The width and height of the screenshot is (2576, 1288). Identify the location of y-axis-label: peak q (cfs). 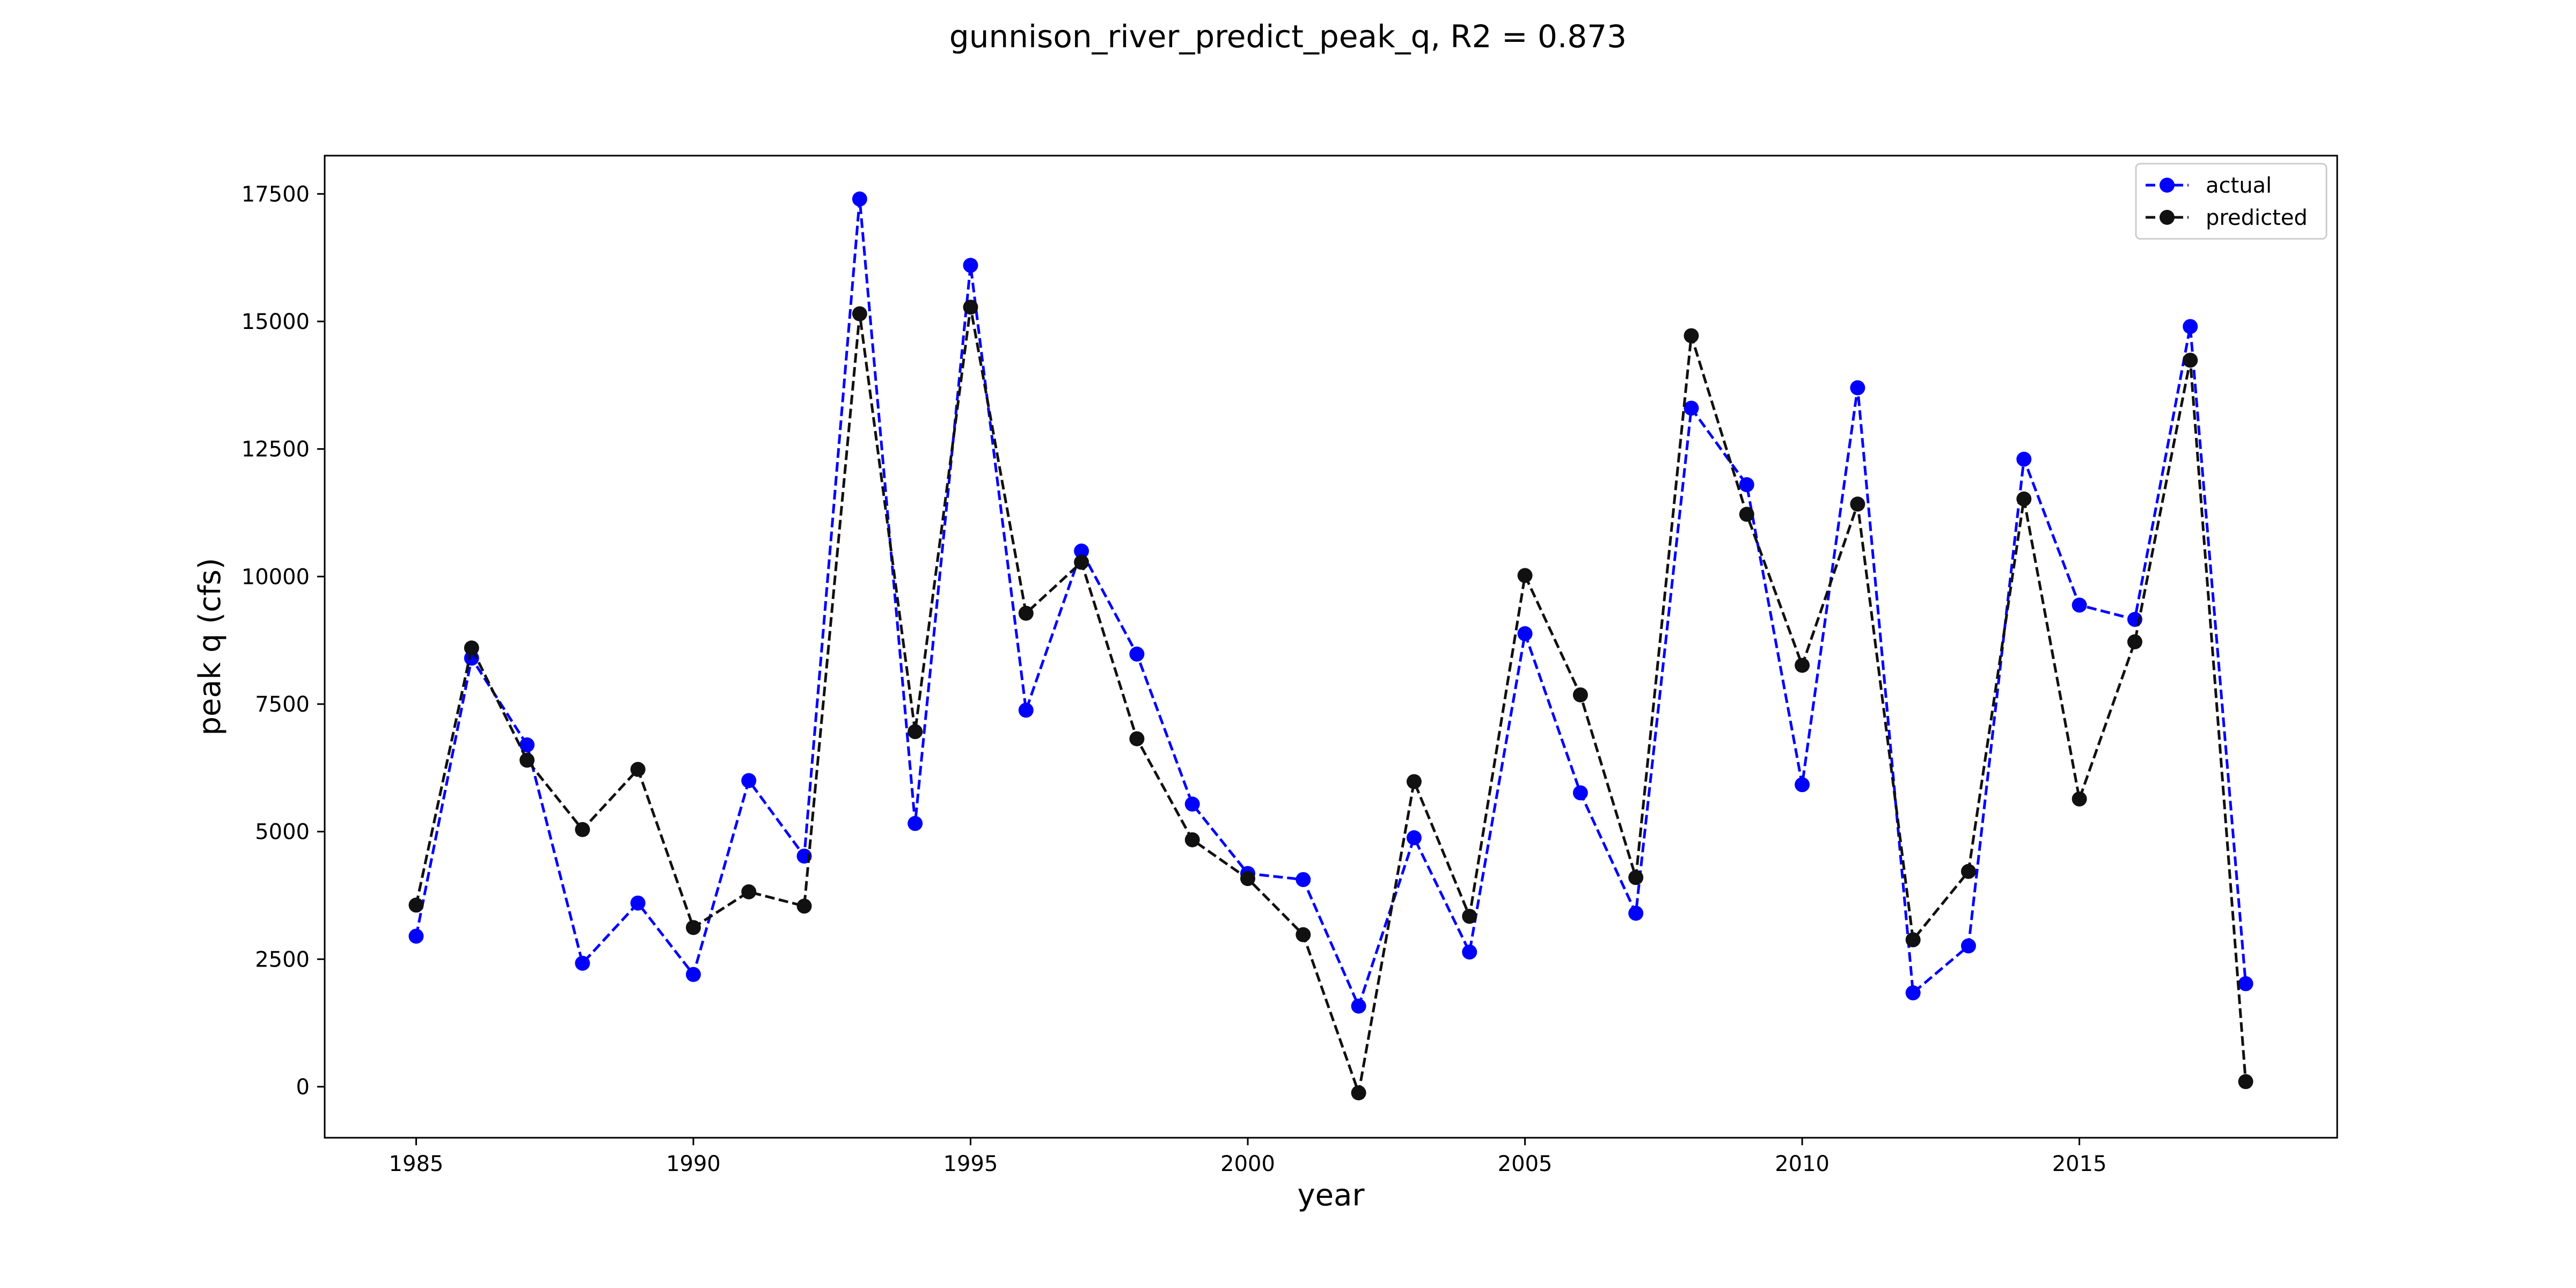
(210, 646).